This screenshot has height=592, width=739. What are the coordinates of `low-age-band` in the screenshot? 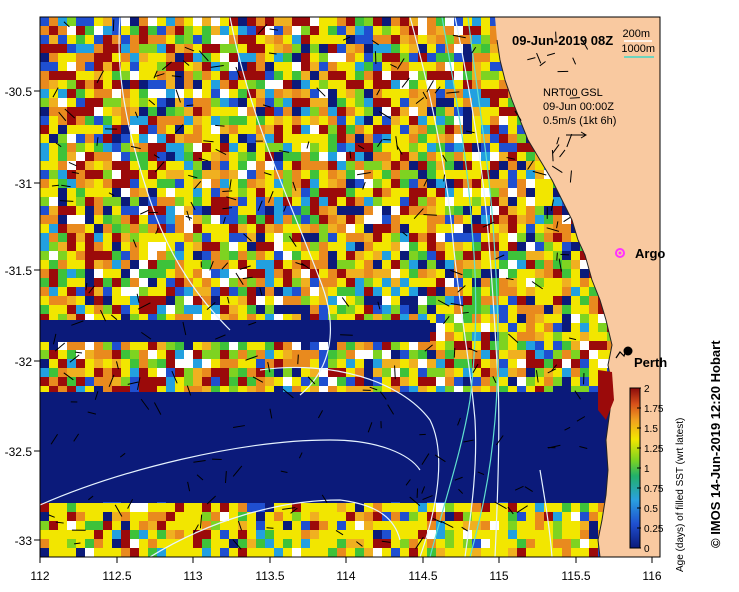 It's located at (325, 447).